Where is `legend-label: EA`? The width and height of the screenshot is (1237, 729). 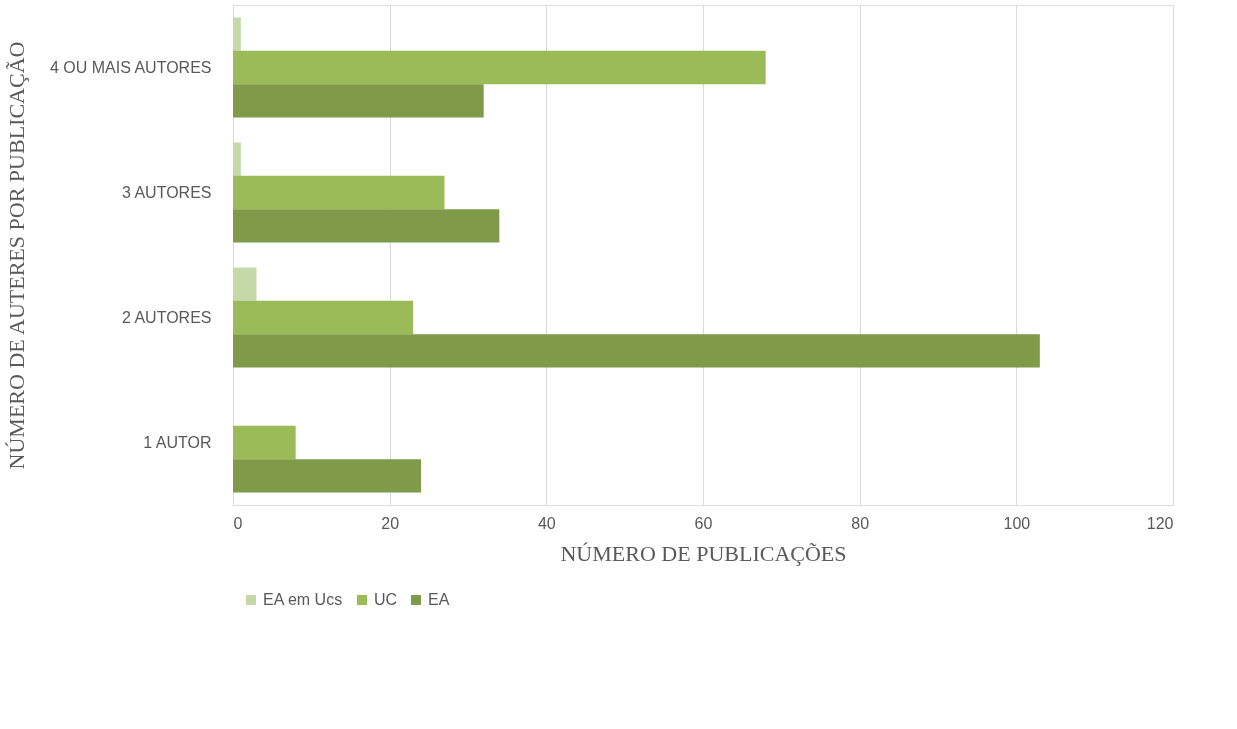 legend-label: EA is located at coordinates (439, 599).